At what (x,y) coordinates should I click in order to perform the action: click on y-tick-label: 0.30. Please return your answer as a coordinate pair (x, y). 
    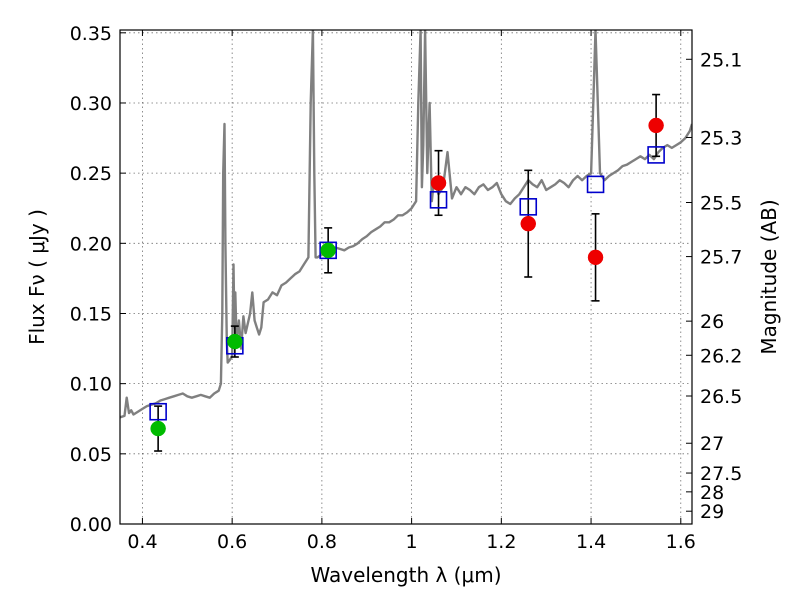
    Looking at the image, I should click on (91, 104).